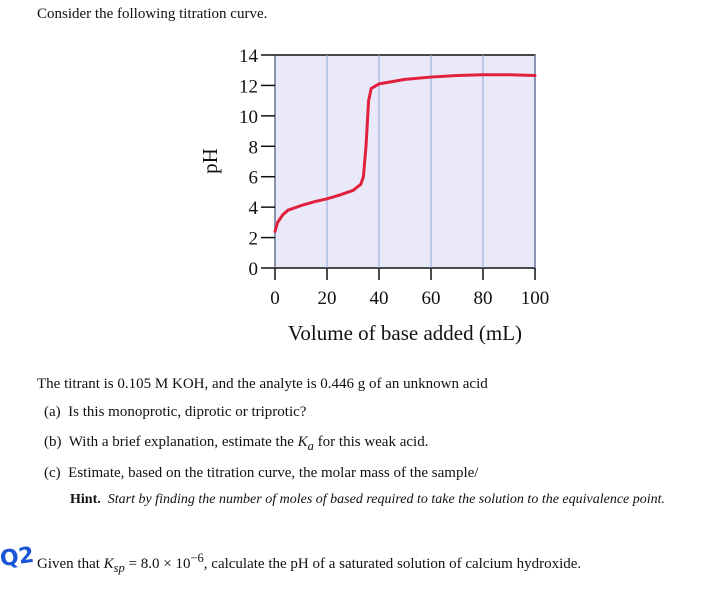  I want to click on x-axis-label: Volume of base added (mL), so click(405, 333).